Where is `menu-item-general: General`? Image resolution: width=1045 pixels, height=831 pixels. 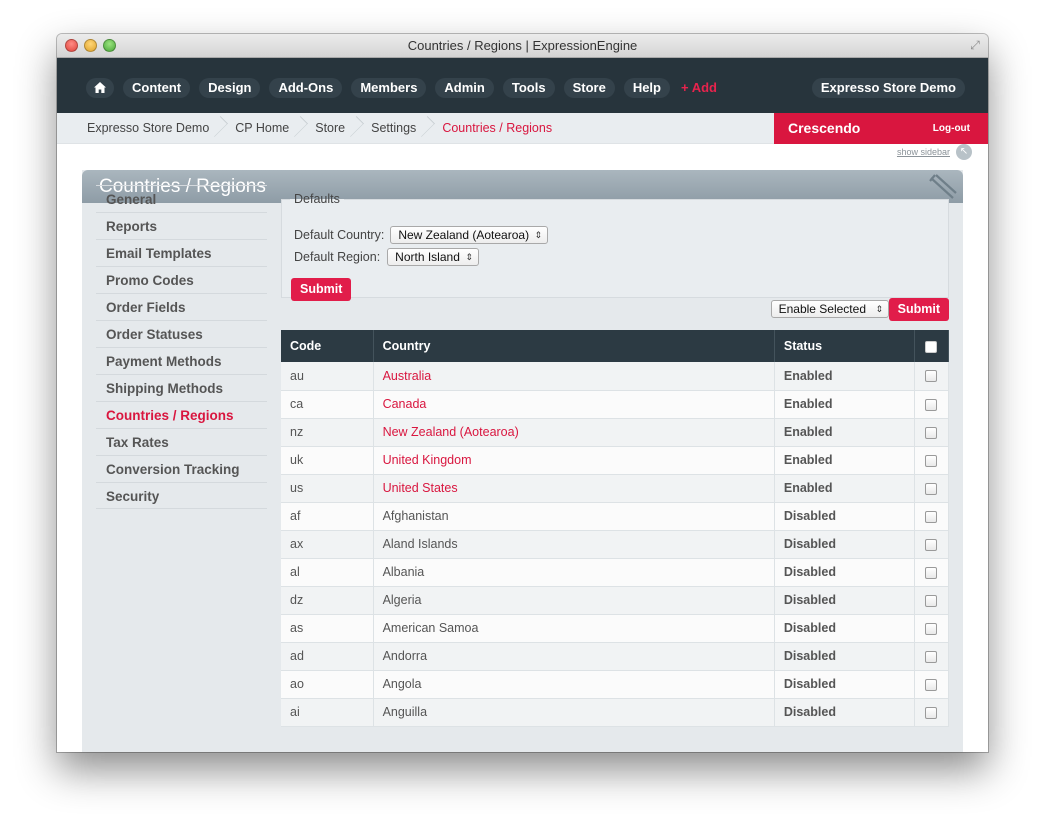
menu-item-general: General is located at coordinates (181, 198).